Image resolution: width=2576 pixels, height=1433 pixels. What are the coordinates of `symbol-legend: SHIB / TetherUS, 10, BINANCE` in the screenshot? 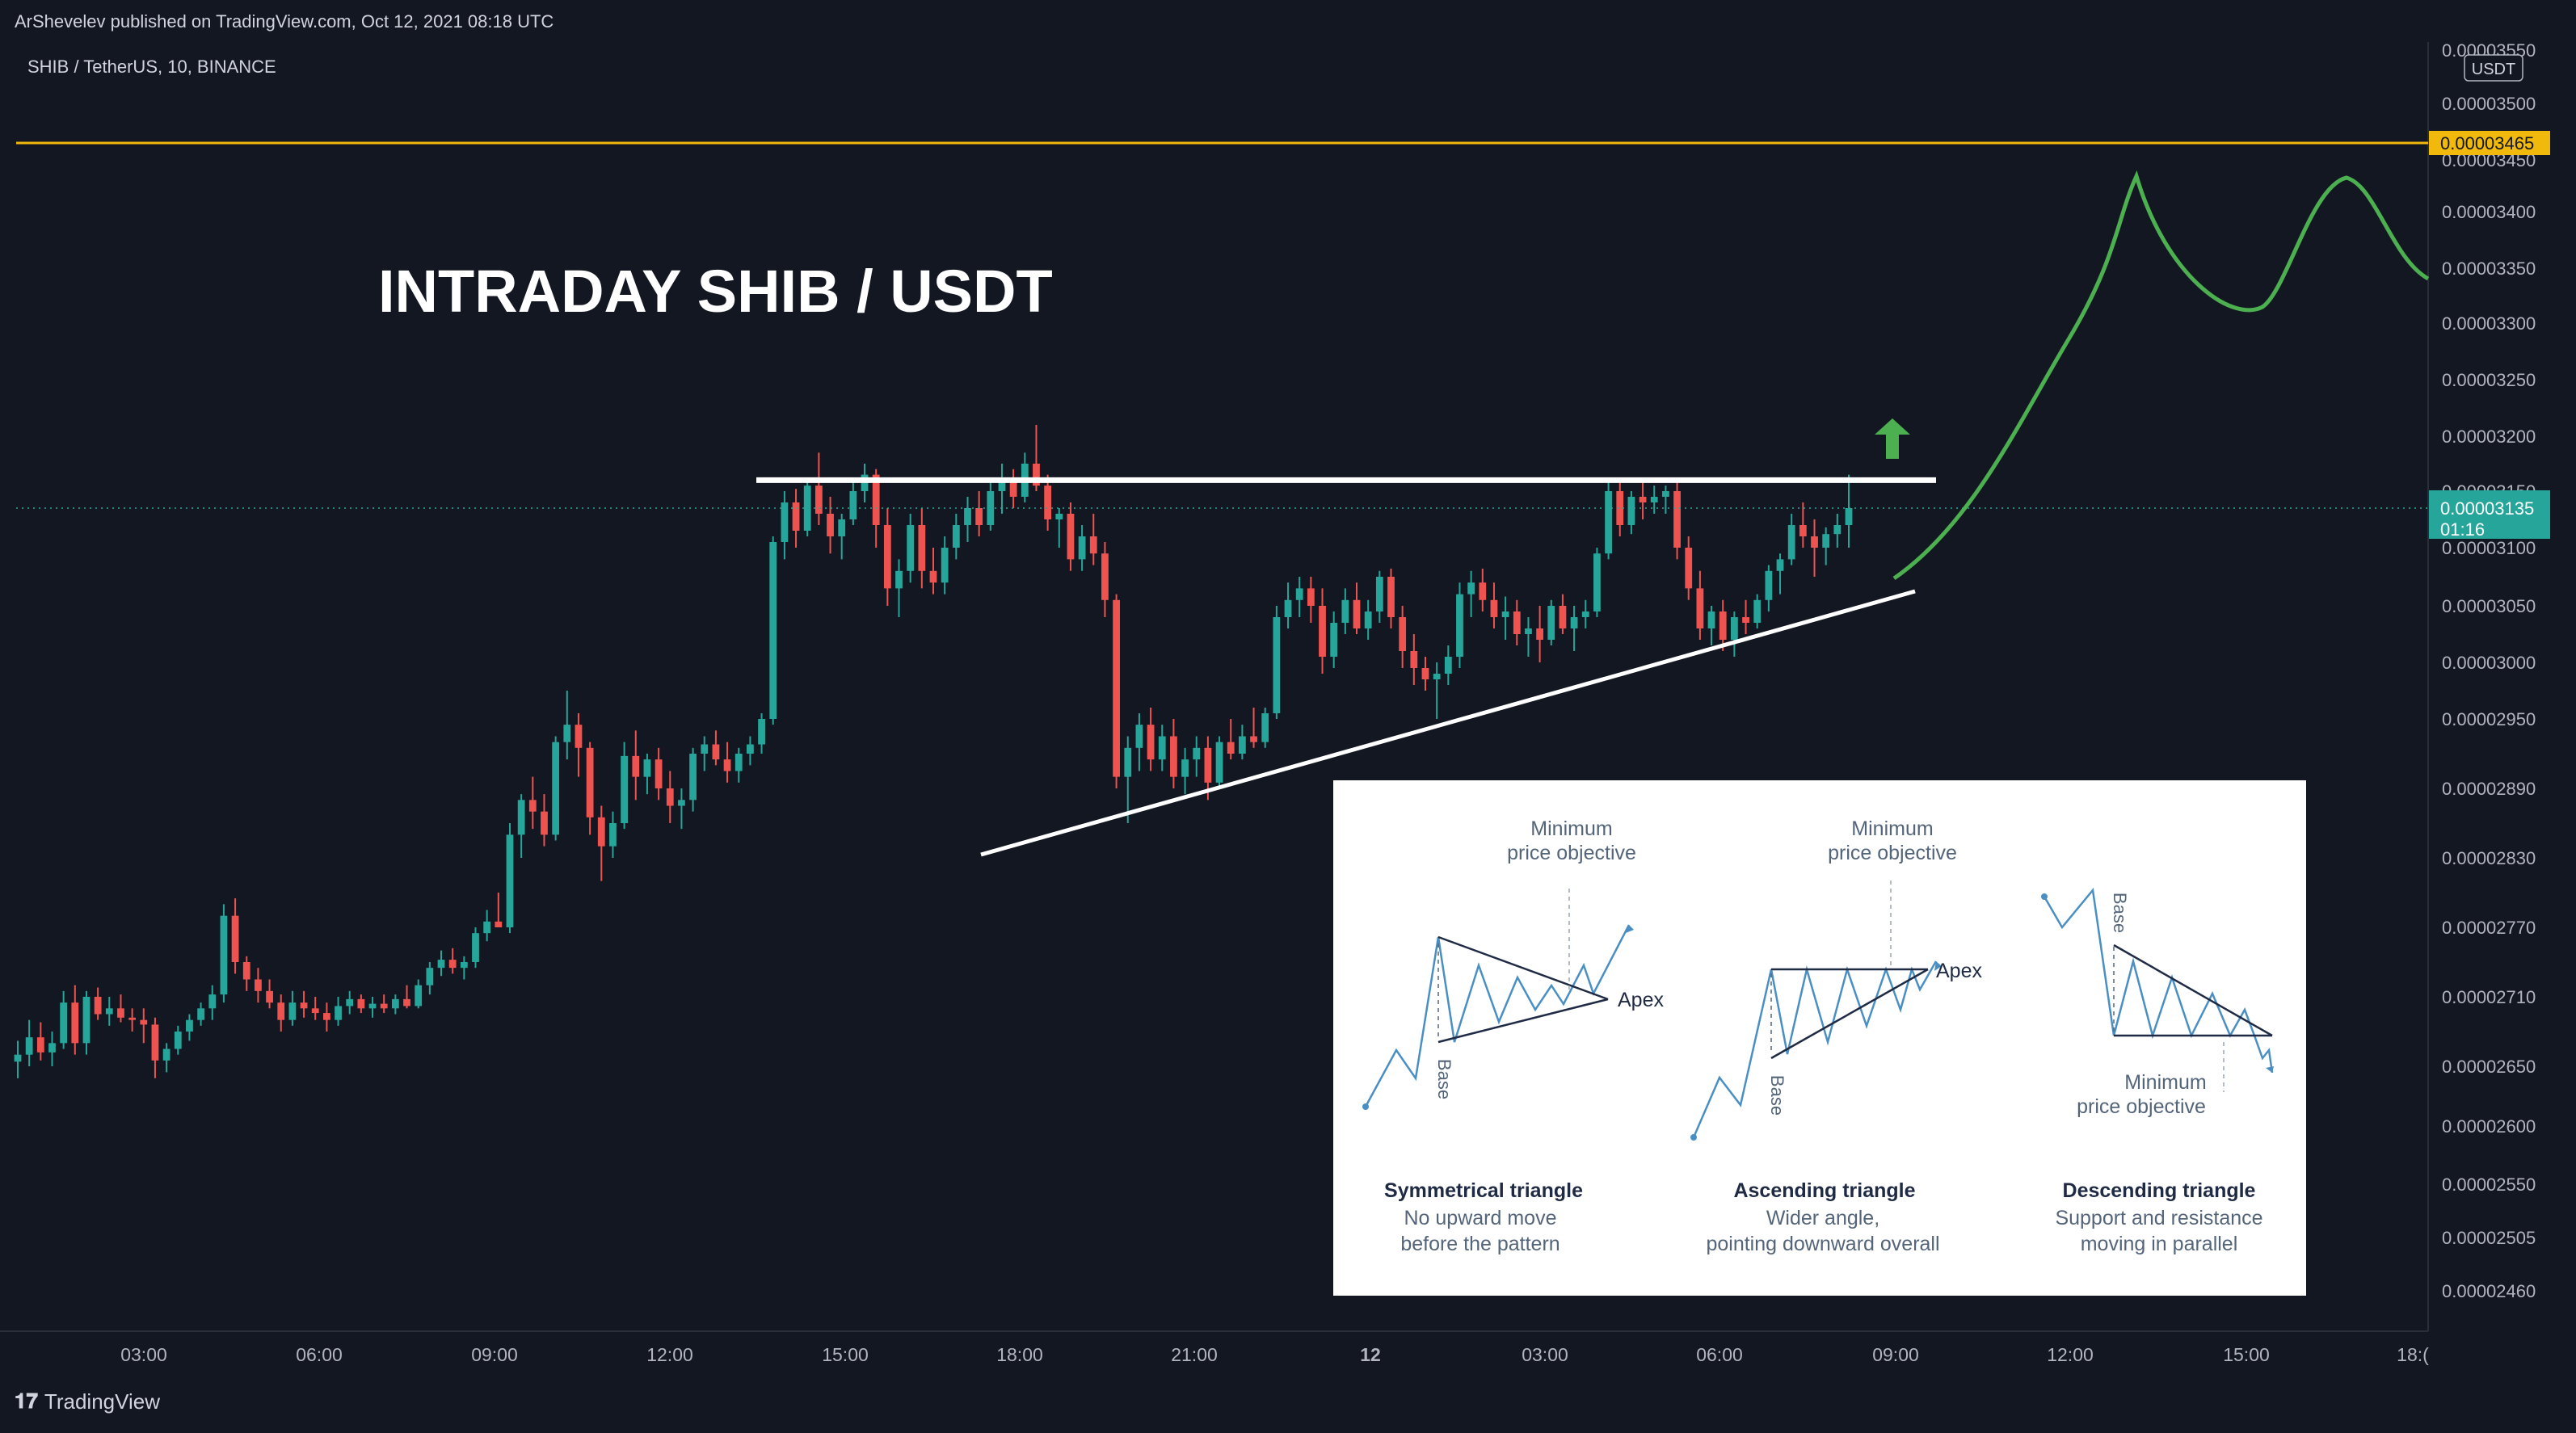 It's located at (151, 67).